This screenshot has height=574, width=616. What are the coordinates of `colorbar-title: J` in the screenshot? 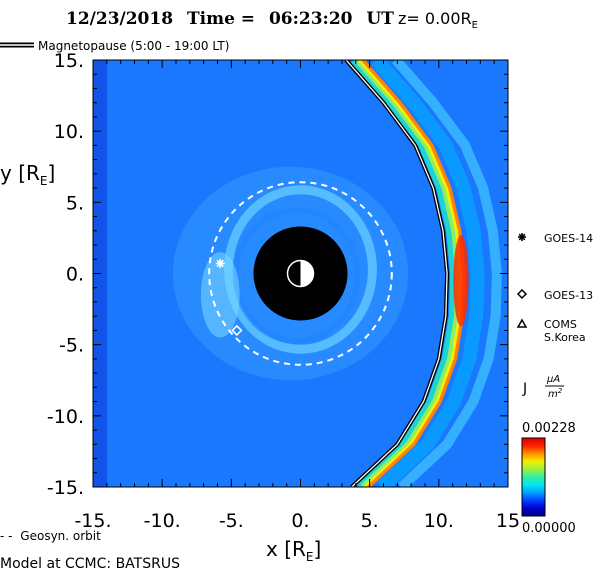 It's located at (524, 389).